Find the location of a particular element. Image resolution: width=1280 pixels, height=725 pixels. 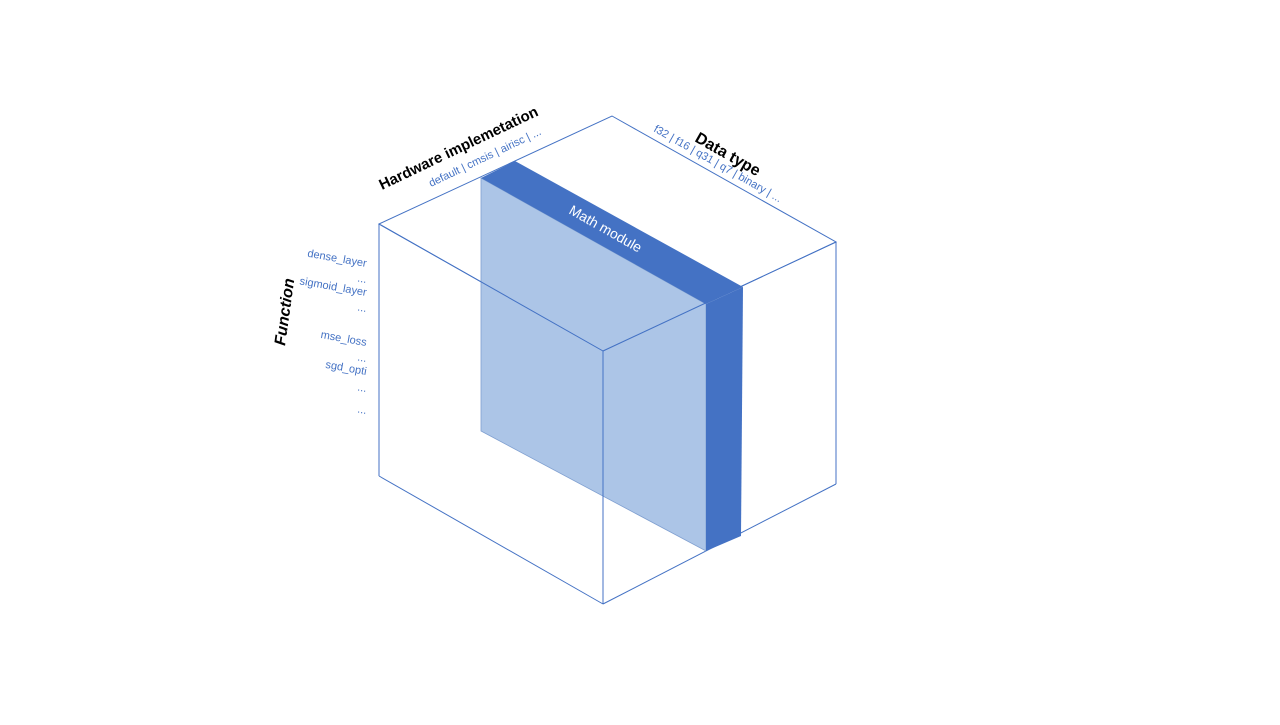

cube-edge-front-right is located at coordinates (719, 296).